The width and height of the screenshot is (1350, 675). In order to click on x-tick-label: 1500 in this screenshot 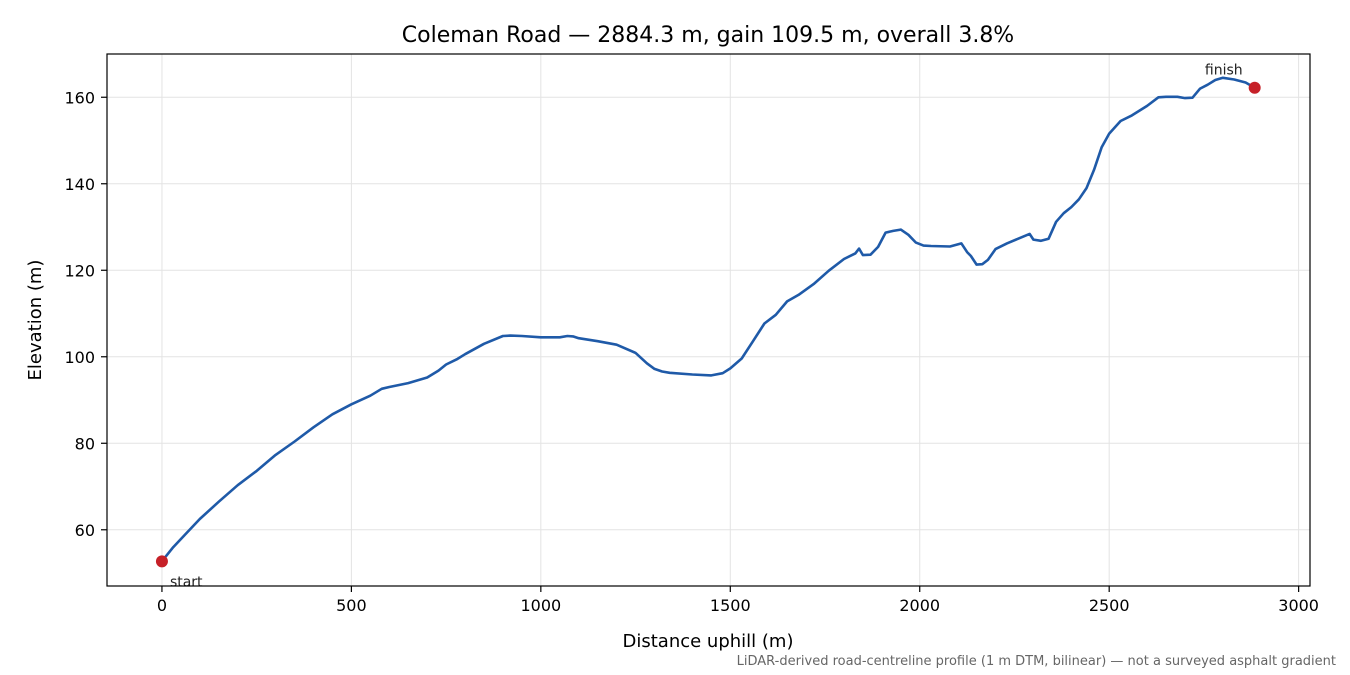, I will do `click(730, 605)`.